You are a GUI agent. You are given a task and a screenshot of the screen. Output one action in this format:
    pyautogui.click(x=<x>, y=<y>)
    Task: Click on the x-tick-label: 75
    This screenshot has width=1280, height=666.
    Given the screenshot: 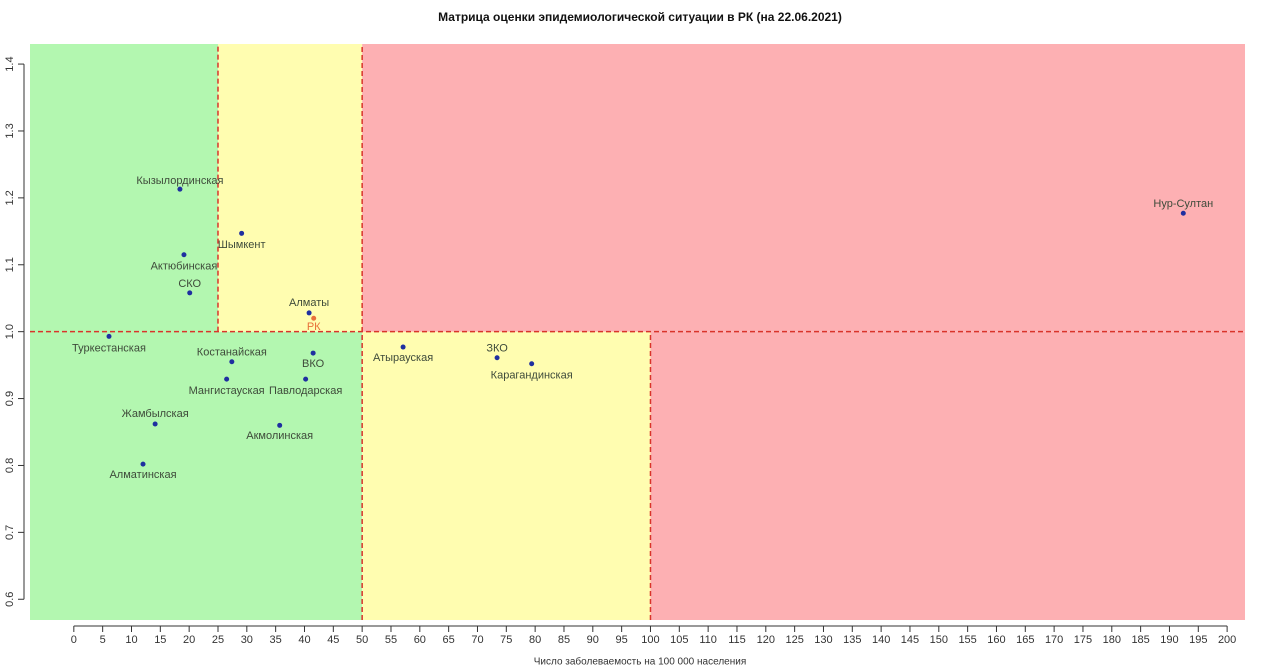 What is the action you would take?
    pyautogui.click(x=506, y=640)
    